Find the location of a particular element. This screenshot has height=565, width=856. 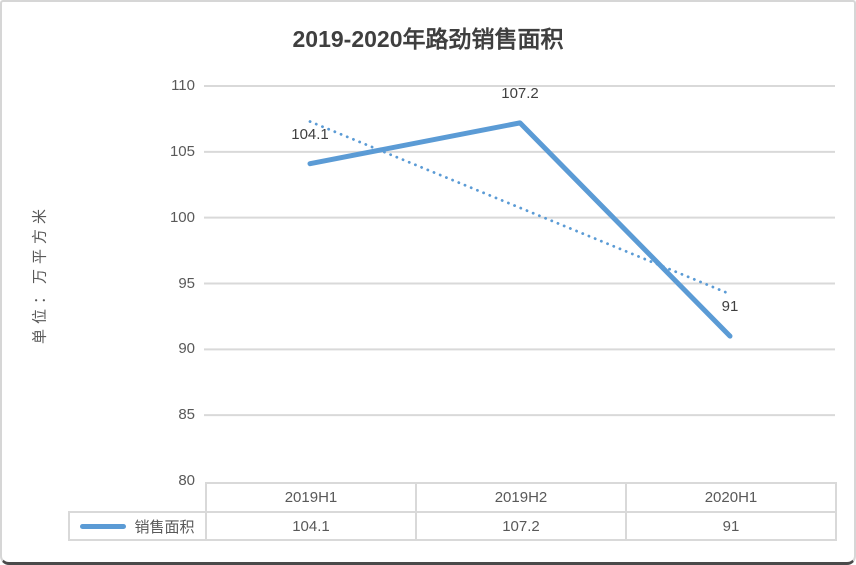

y-tick-label: 100 is located at coordinates (182, 217).